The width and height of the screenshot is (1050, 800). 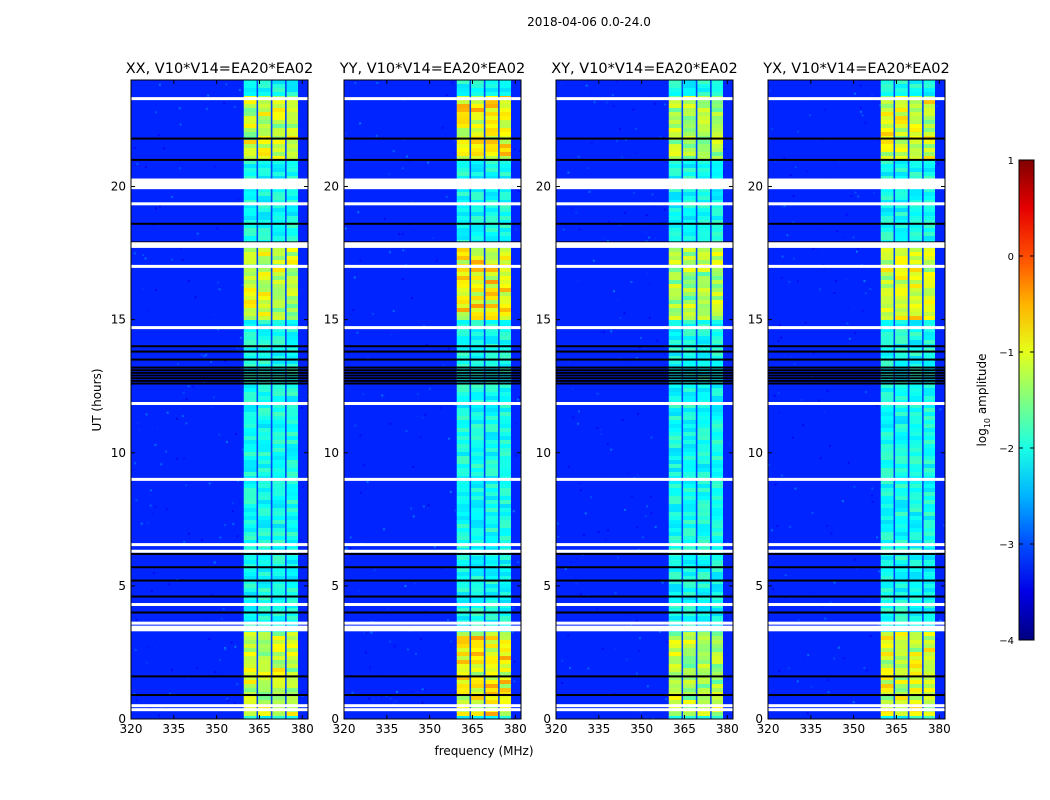 What do you see at coordinates (331, 187) in the screenshot?
I see `y-tick-label: 20` at bounding box center [331, 187].